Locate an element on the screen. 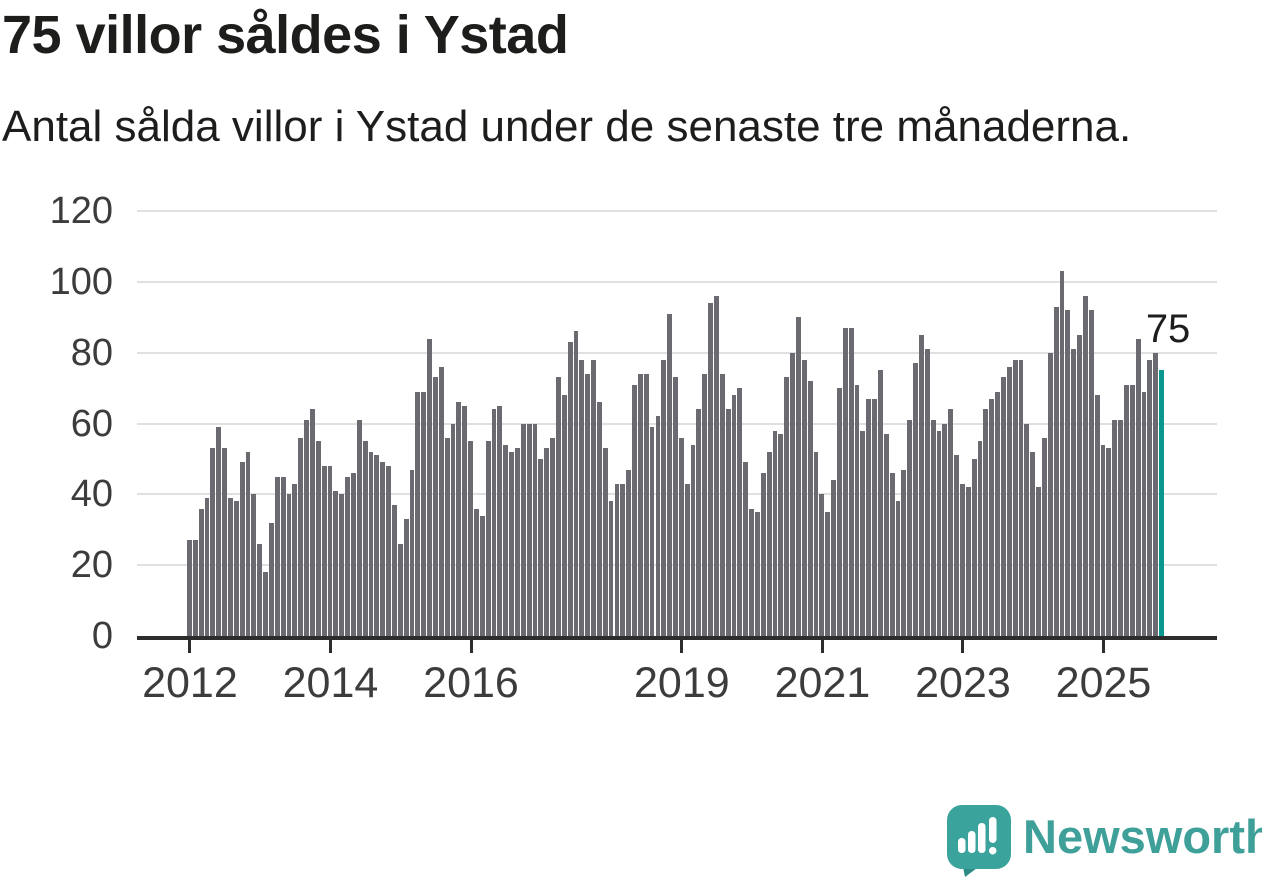 This screenshot has width=1262, height=879. y-tick-label: 20 is located at coordinates (91, 565).